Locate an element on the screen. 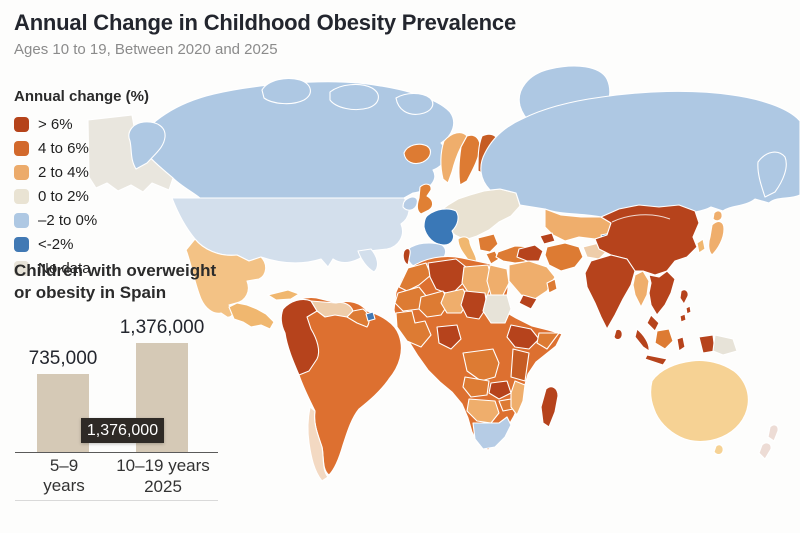  map-region-france is located at coordinates (441, 227).